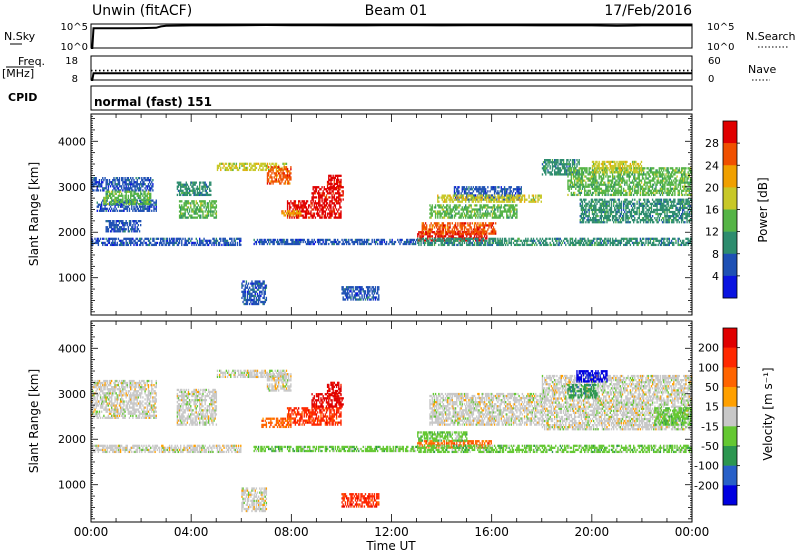 The height and width of the screenshot is (554, 800). Describe the element at coordinates (708, 367) in the screenshot. I see `colorbar-tick-label: 100` at that location.